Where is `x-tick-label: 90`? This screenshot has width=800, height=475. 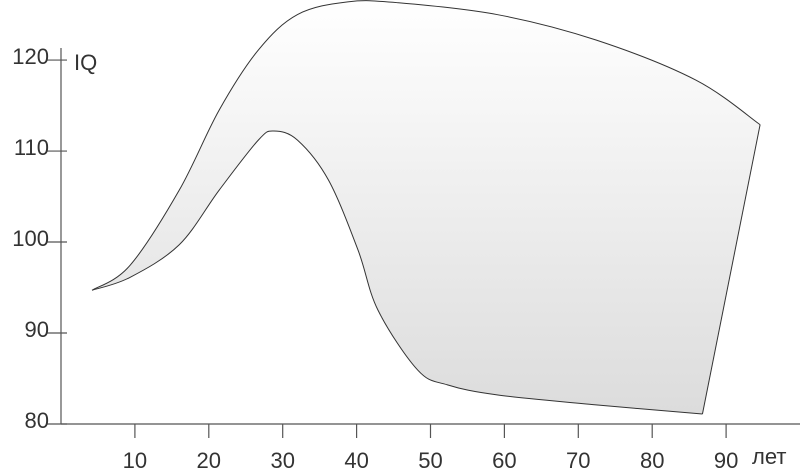
x-tick-label: 90 is located at coordinates (726, 460).